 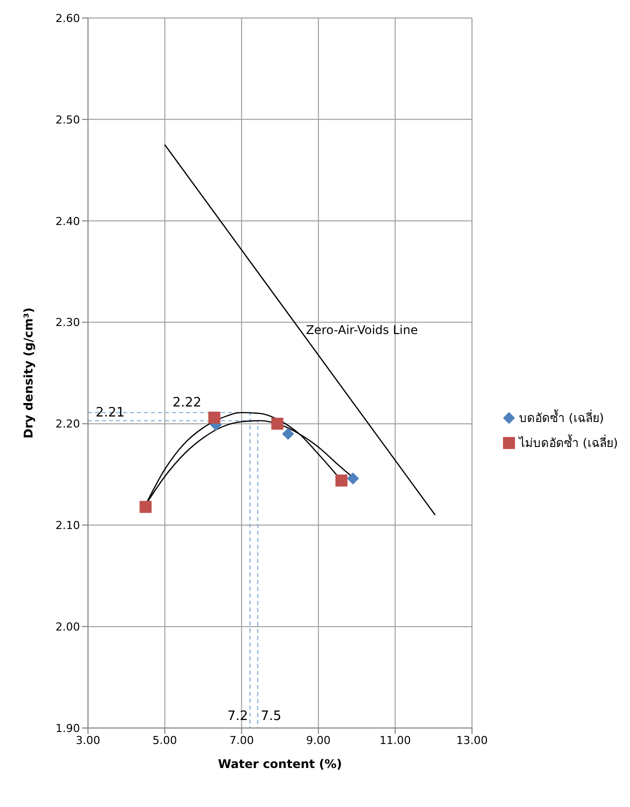 What do you see at coordinates (362, 330) in the screenshot?
I see `series-label: Zero-Air-Voids Line` at bounding box center [362, 330].